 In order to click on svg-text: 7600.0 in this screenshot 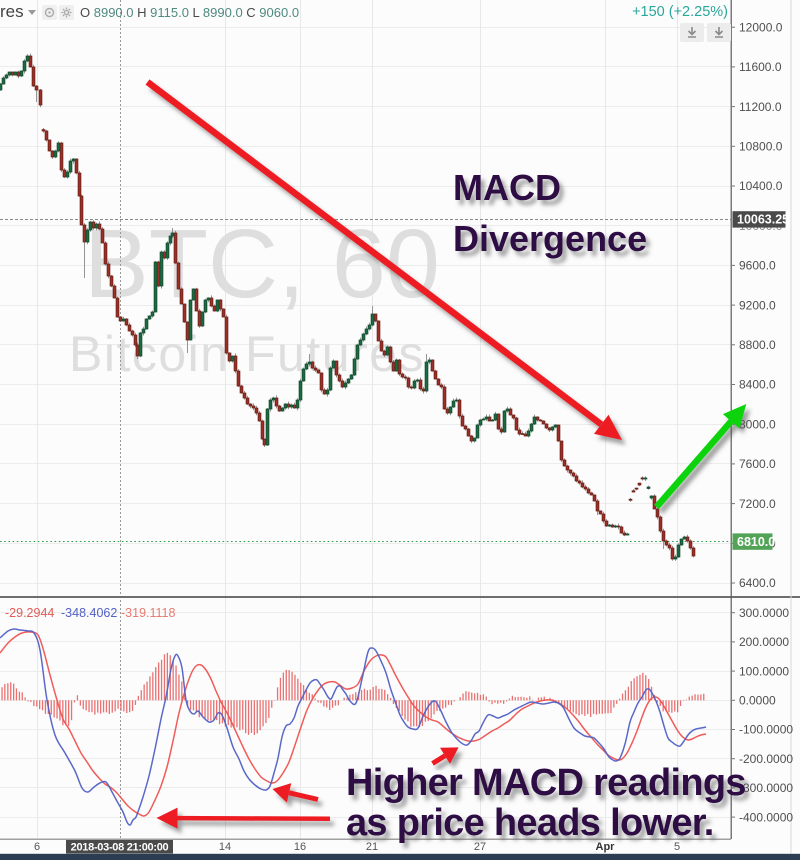, I will do `click(757, 464)`.